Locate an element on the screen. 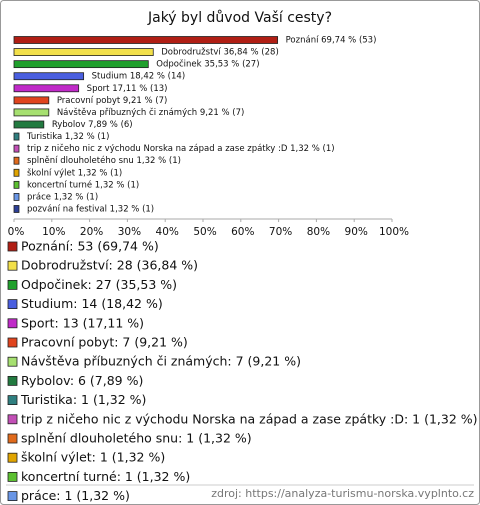 The image size is (480, 505). x-tick-label: 60% is located at coordinates (242, 232).